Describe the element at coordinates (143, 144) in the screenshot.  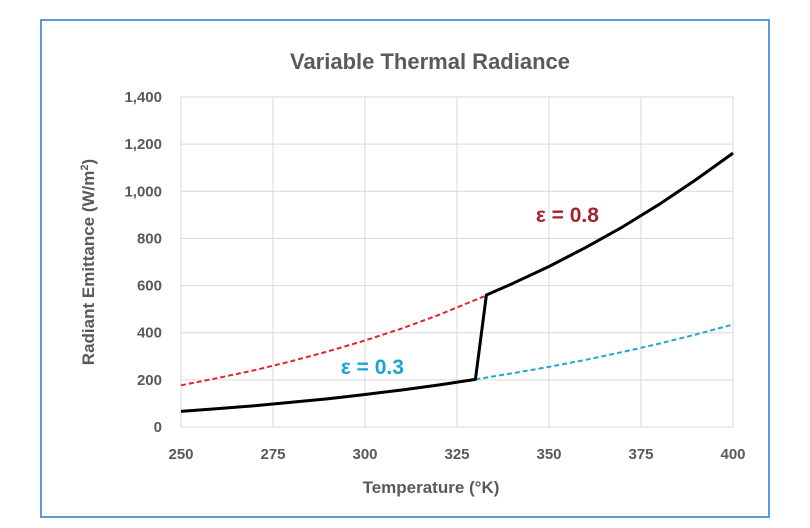
I see `y-tick-label: 1,200` at that location.